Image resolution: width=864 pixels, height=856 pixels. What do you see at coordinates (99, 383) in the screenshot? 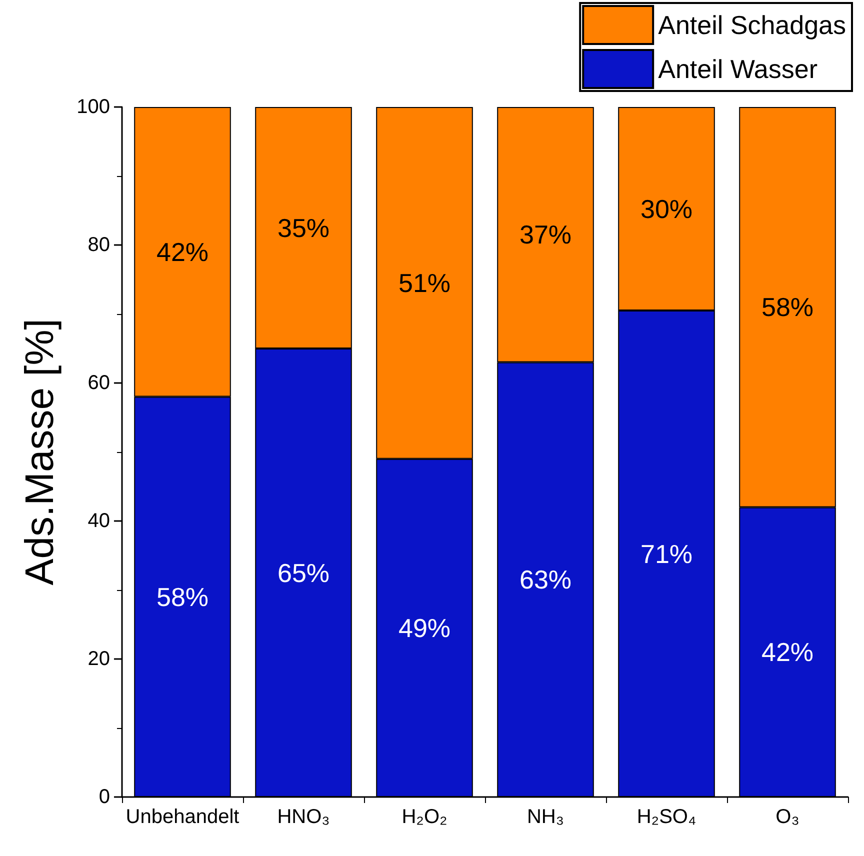
I see `y-tick-label: 60` at bounding box center [99, 383].